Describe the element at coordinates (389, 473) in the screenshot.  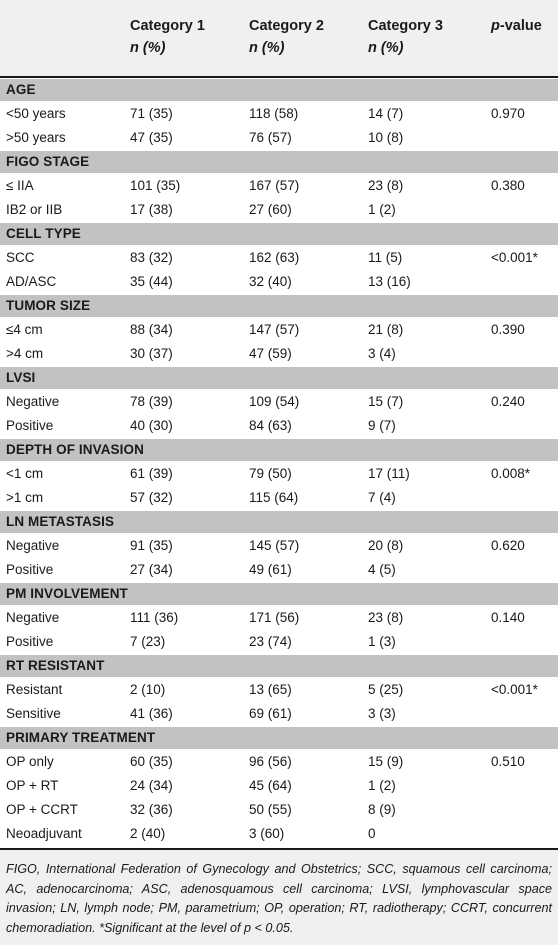
I see `category-3-value: 17 (11)` at that location.